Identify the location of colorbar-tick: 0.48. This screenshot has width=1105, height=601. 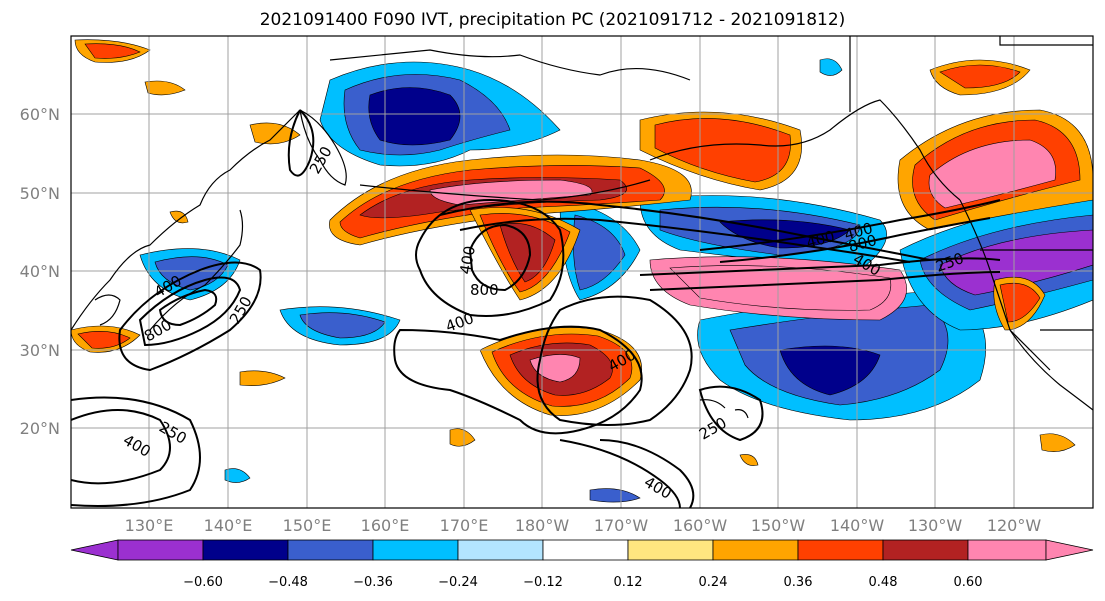
(883, 582).